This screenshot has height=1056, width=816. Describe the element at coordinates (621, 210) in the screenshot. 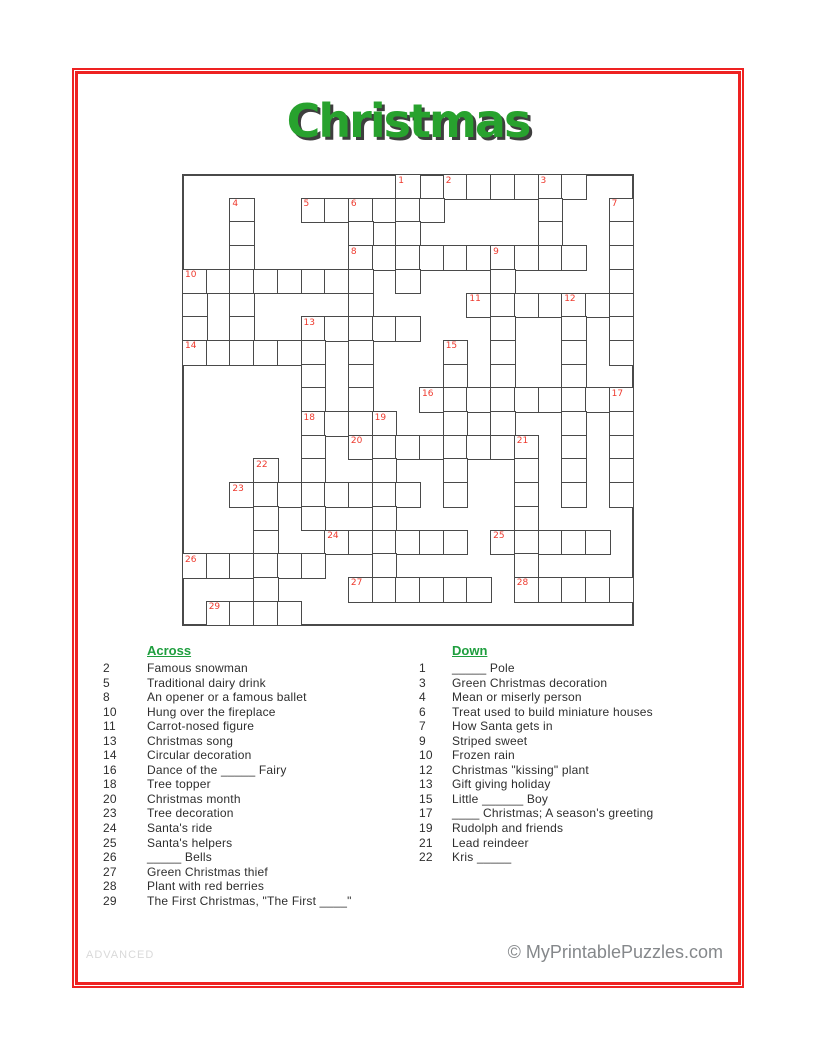

I see `grid-cell: 7` at that location.